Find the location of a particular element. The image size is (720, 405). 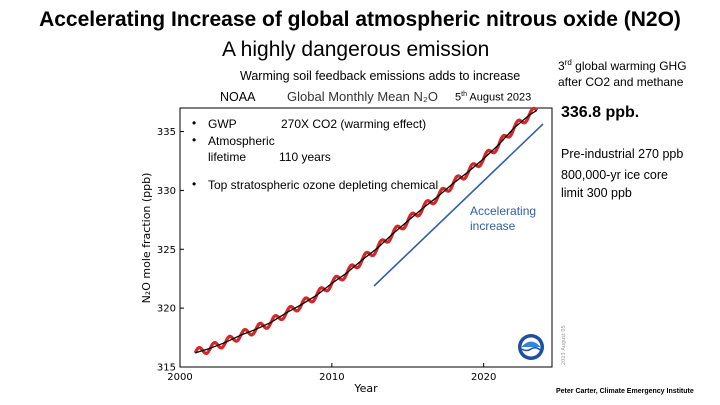

y-tick-label: 325 is located at coordinates (166, 250).